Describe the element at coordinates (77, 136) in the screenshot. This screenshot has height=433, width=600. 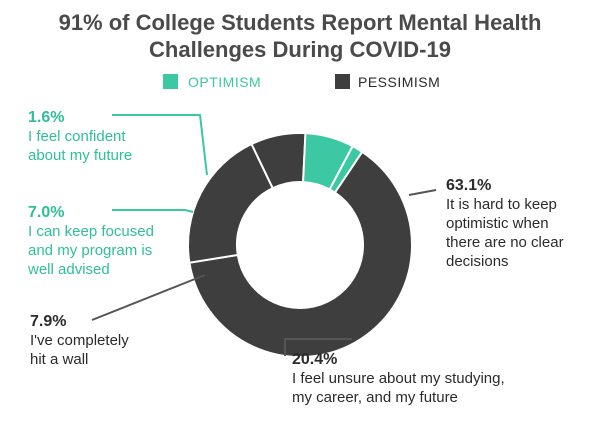
I see `slice-desc-line: I feel confident` at that location.